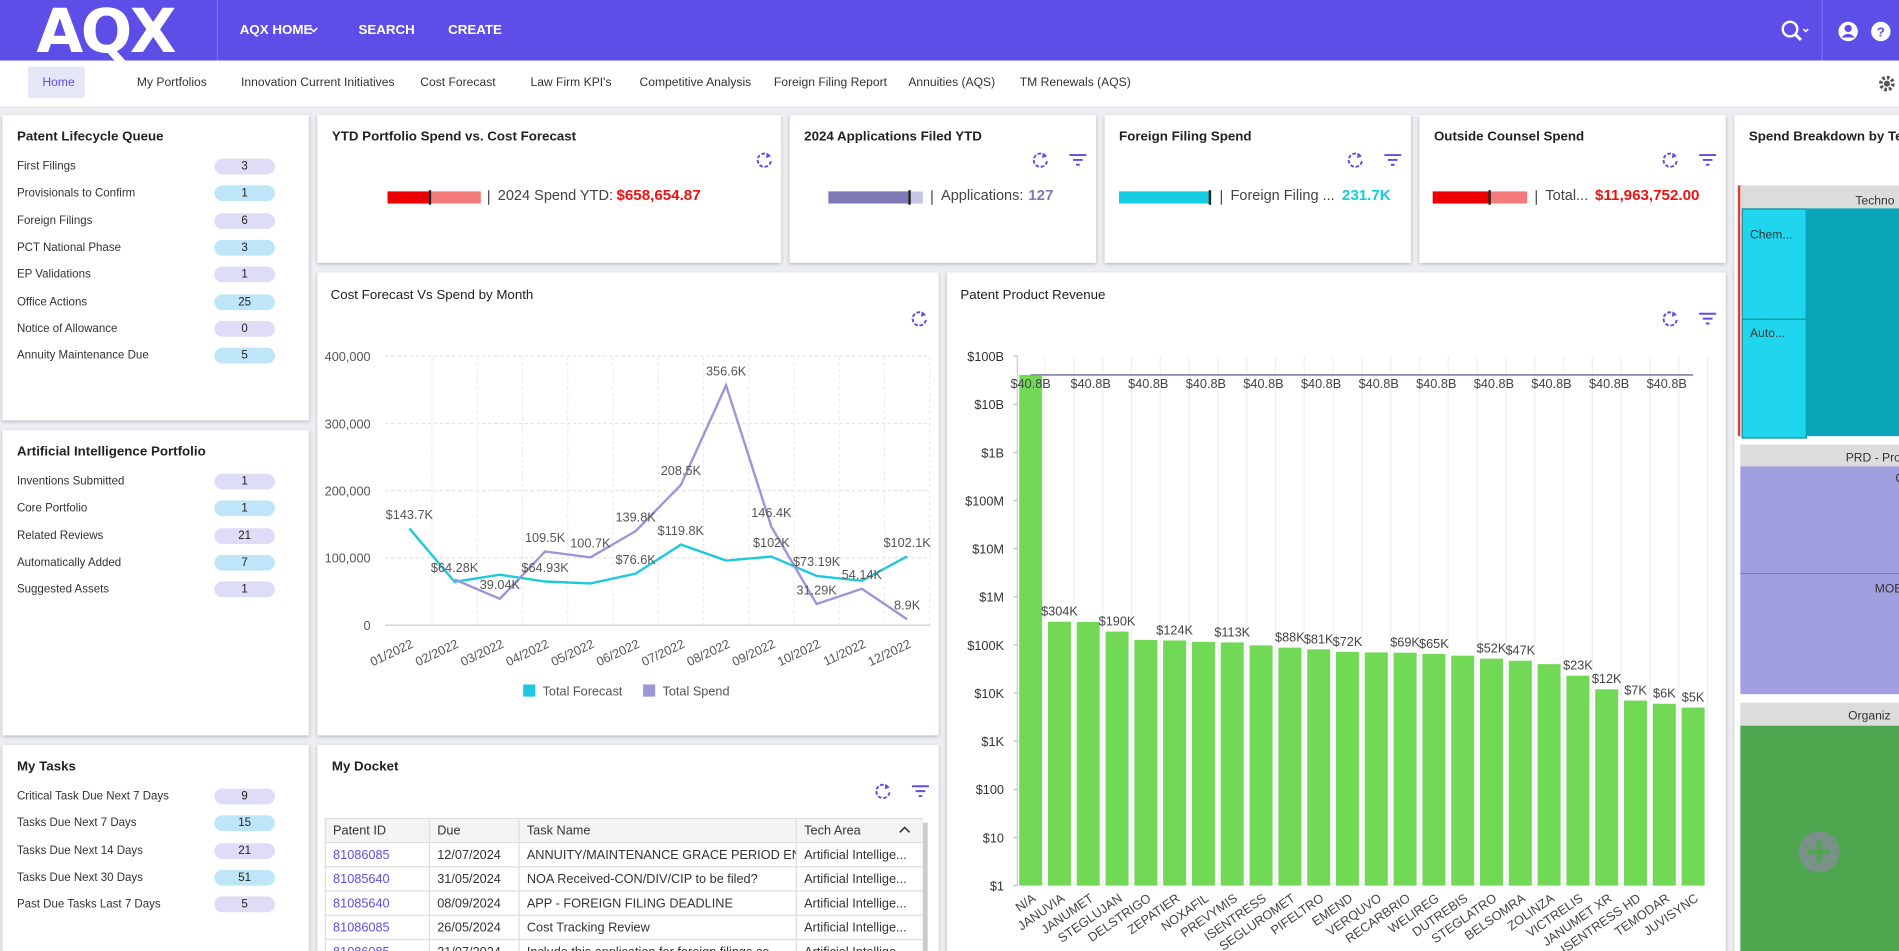 The width and height of the screenshot is (1899, 951). What do you see at coordinates (68, 247) in the screenshot?
I see `item-label: PCT National Phase` at bounding box center [68, 247].